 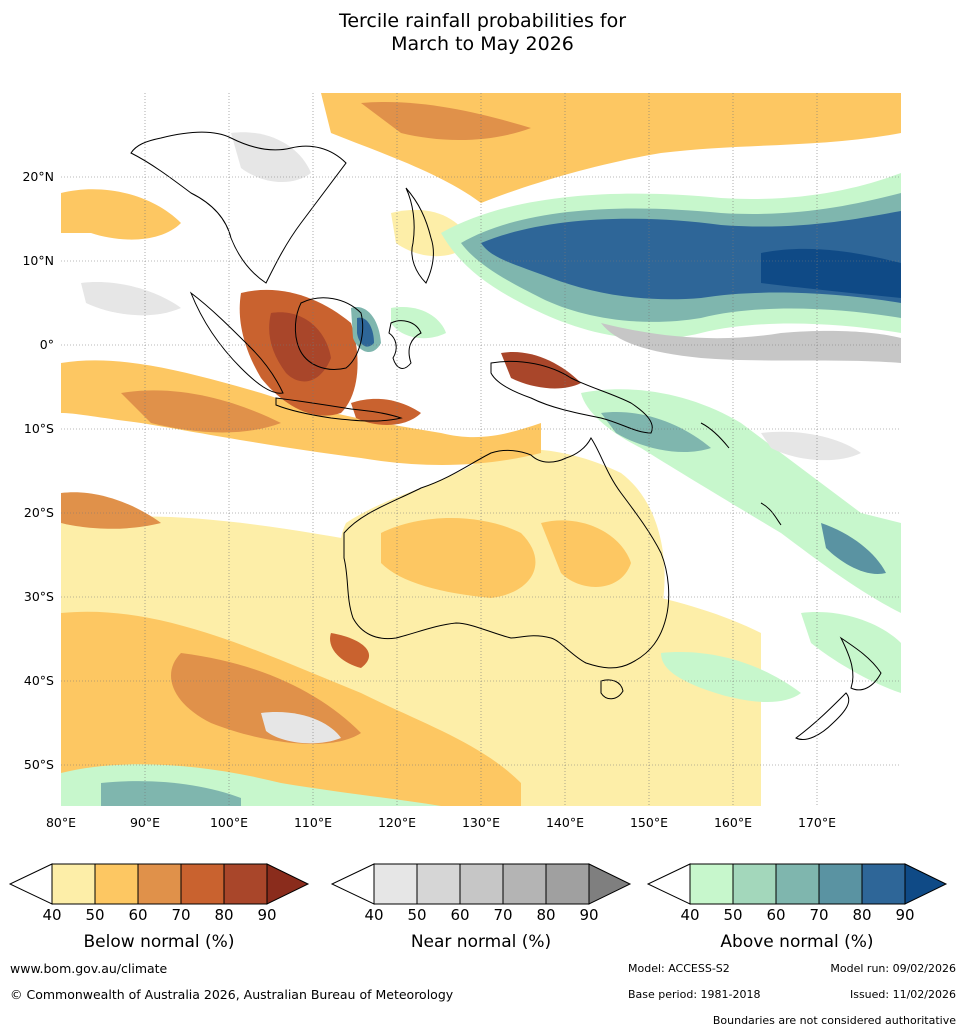 What do you see at coordinates (145, 822) in the screenshot?
I see `lon-label-90e: 90°E` at bounding box center [145, 822].